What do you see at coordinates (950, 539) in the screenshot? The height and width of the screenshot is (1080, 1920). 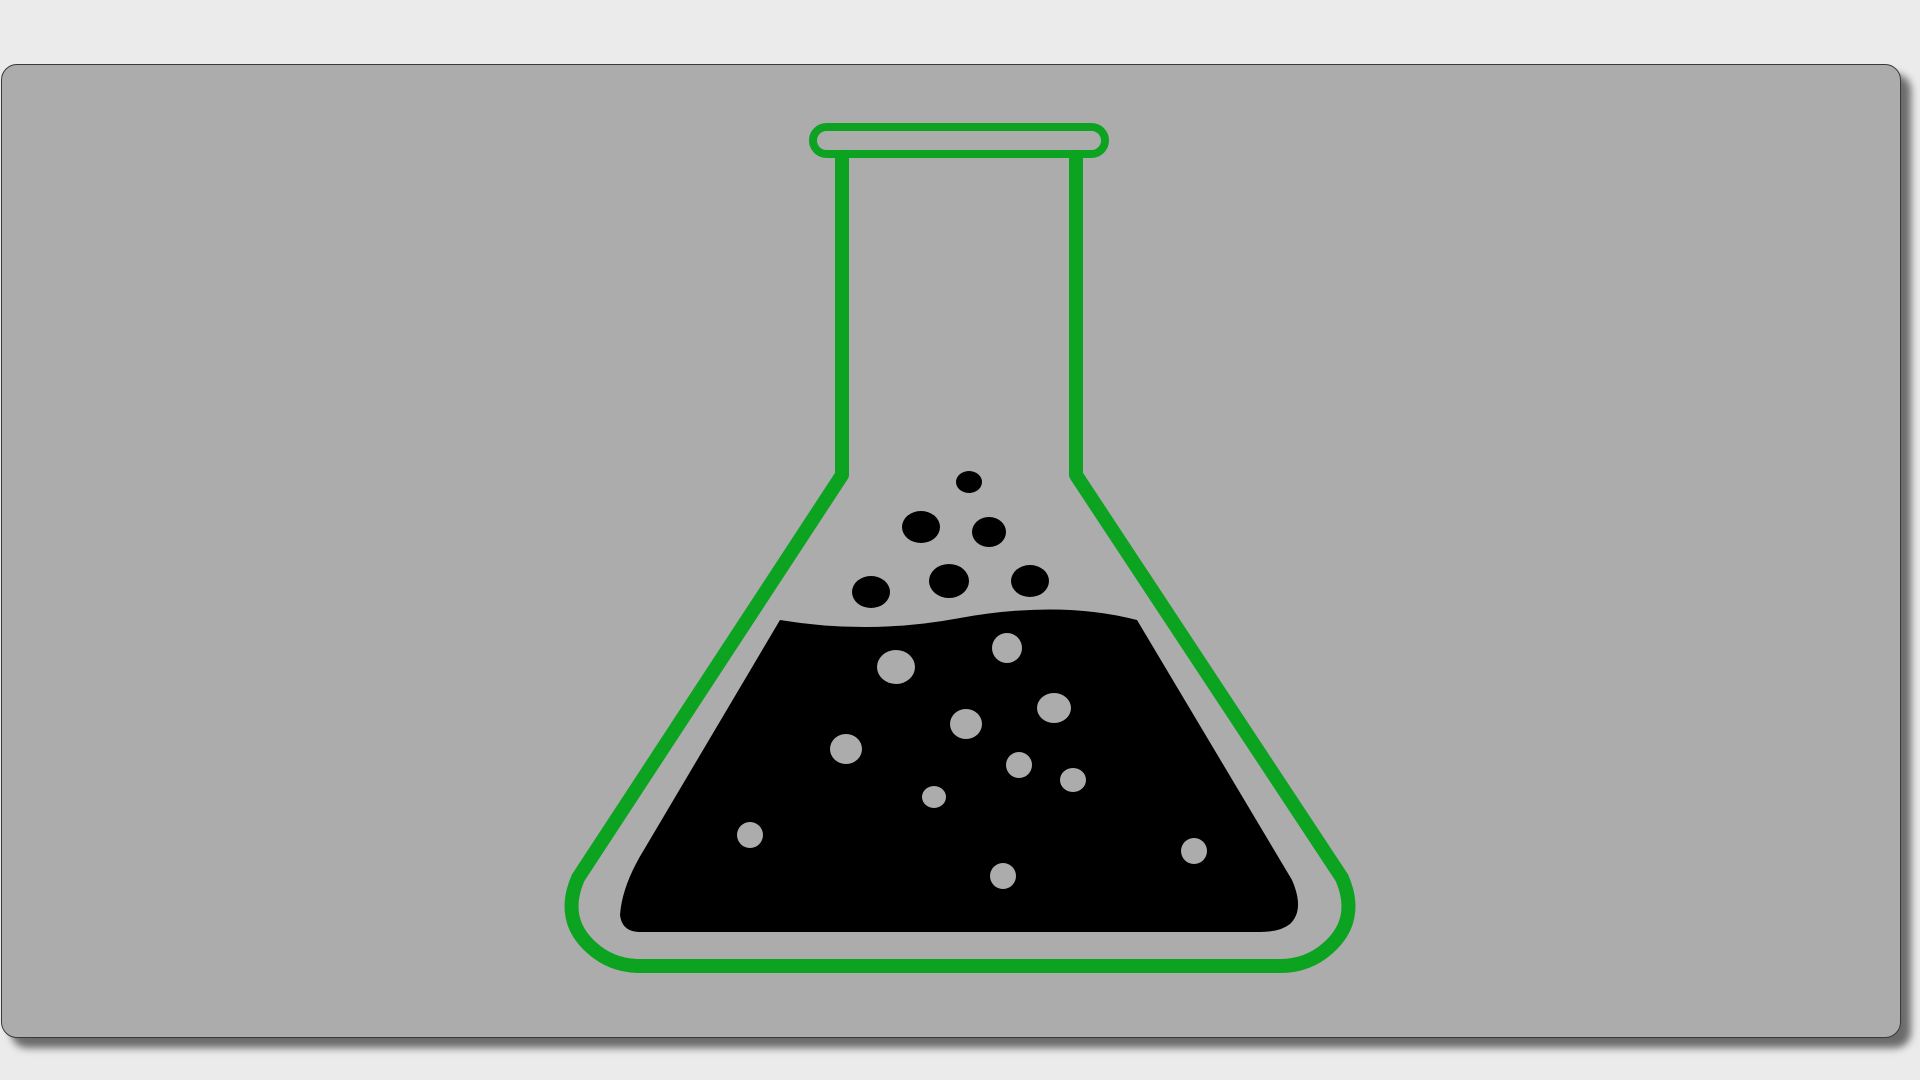 I see `rising-bubbles` at bounding box center [950, 539].